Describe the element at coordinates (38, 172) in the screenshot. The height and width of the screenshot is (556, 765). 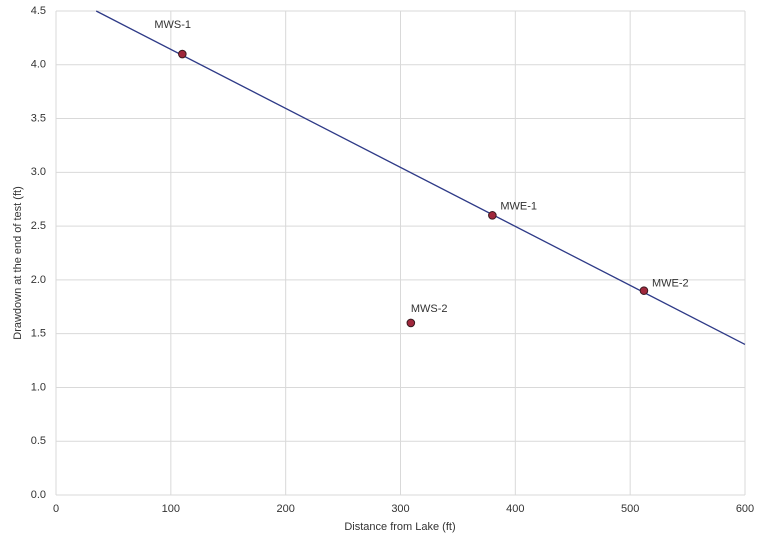
I see `y-tick-label: 3.0` at that location.